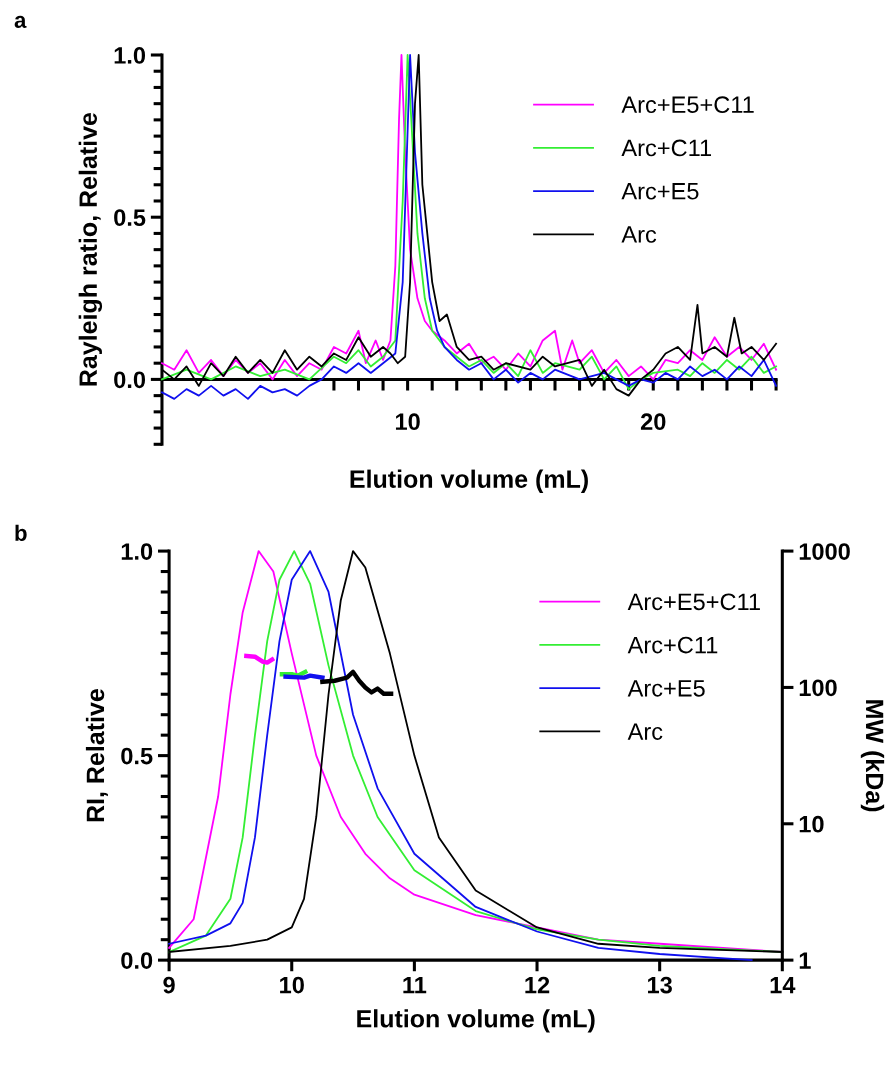  I want to click on y2-tick-label: 10, so click(811, 824).